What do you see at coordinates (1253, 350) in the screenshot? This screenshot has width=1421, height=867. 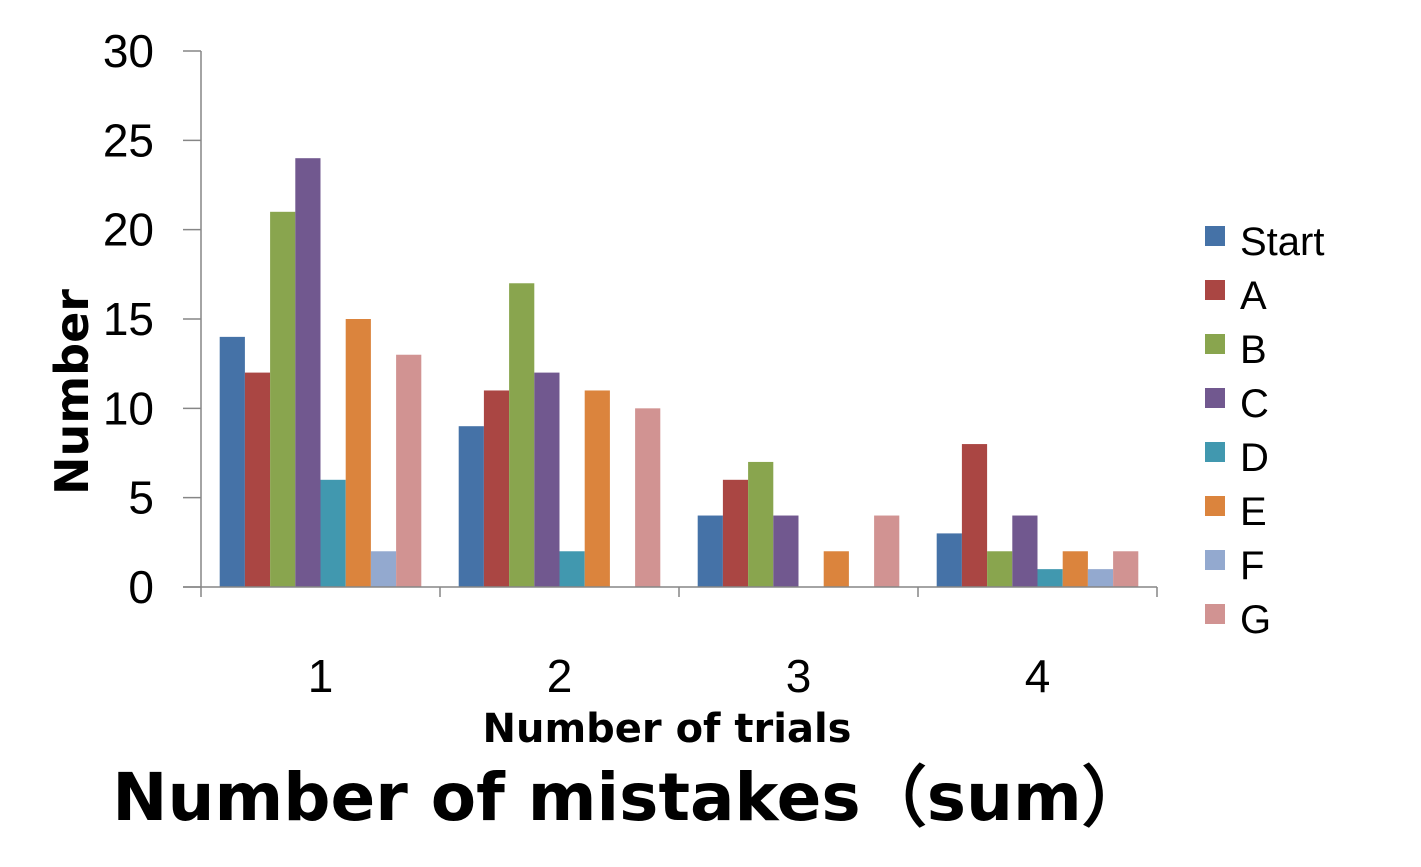 I see `legend-label-b: B` at bounding box center [1253, 350].